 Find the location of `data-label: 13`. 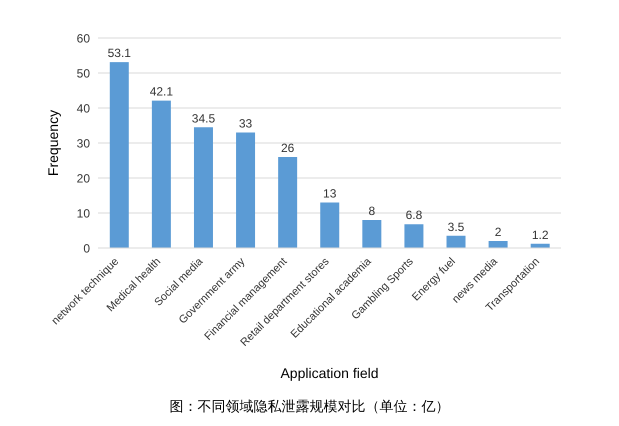

data-label: 13 is located at coordinates (330, 193).